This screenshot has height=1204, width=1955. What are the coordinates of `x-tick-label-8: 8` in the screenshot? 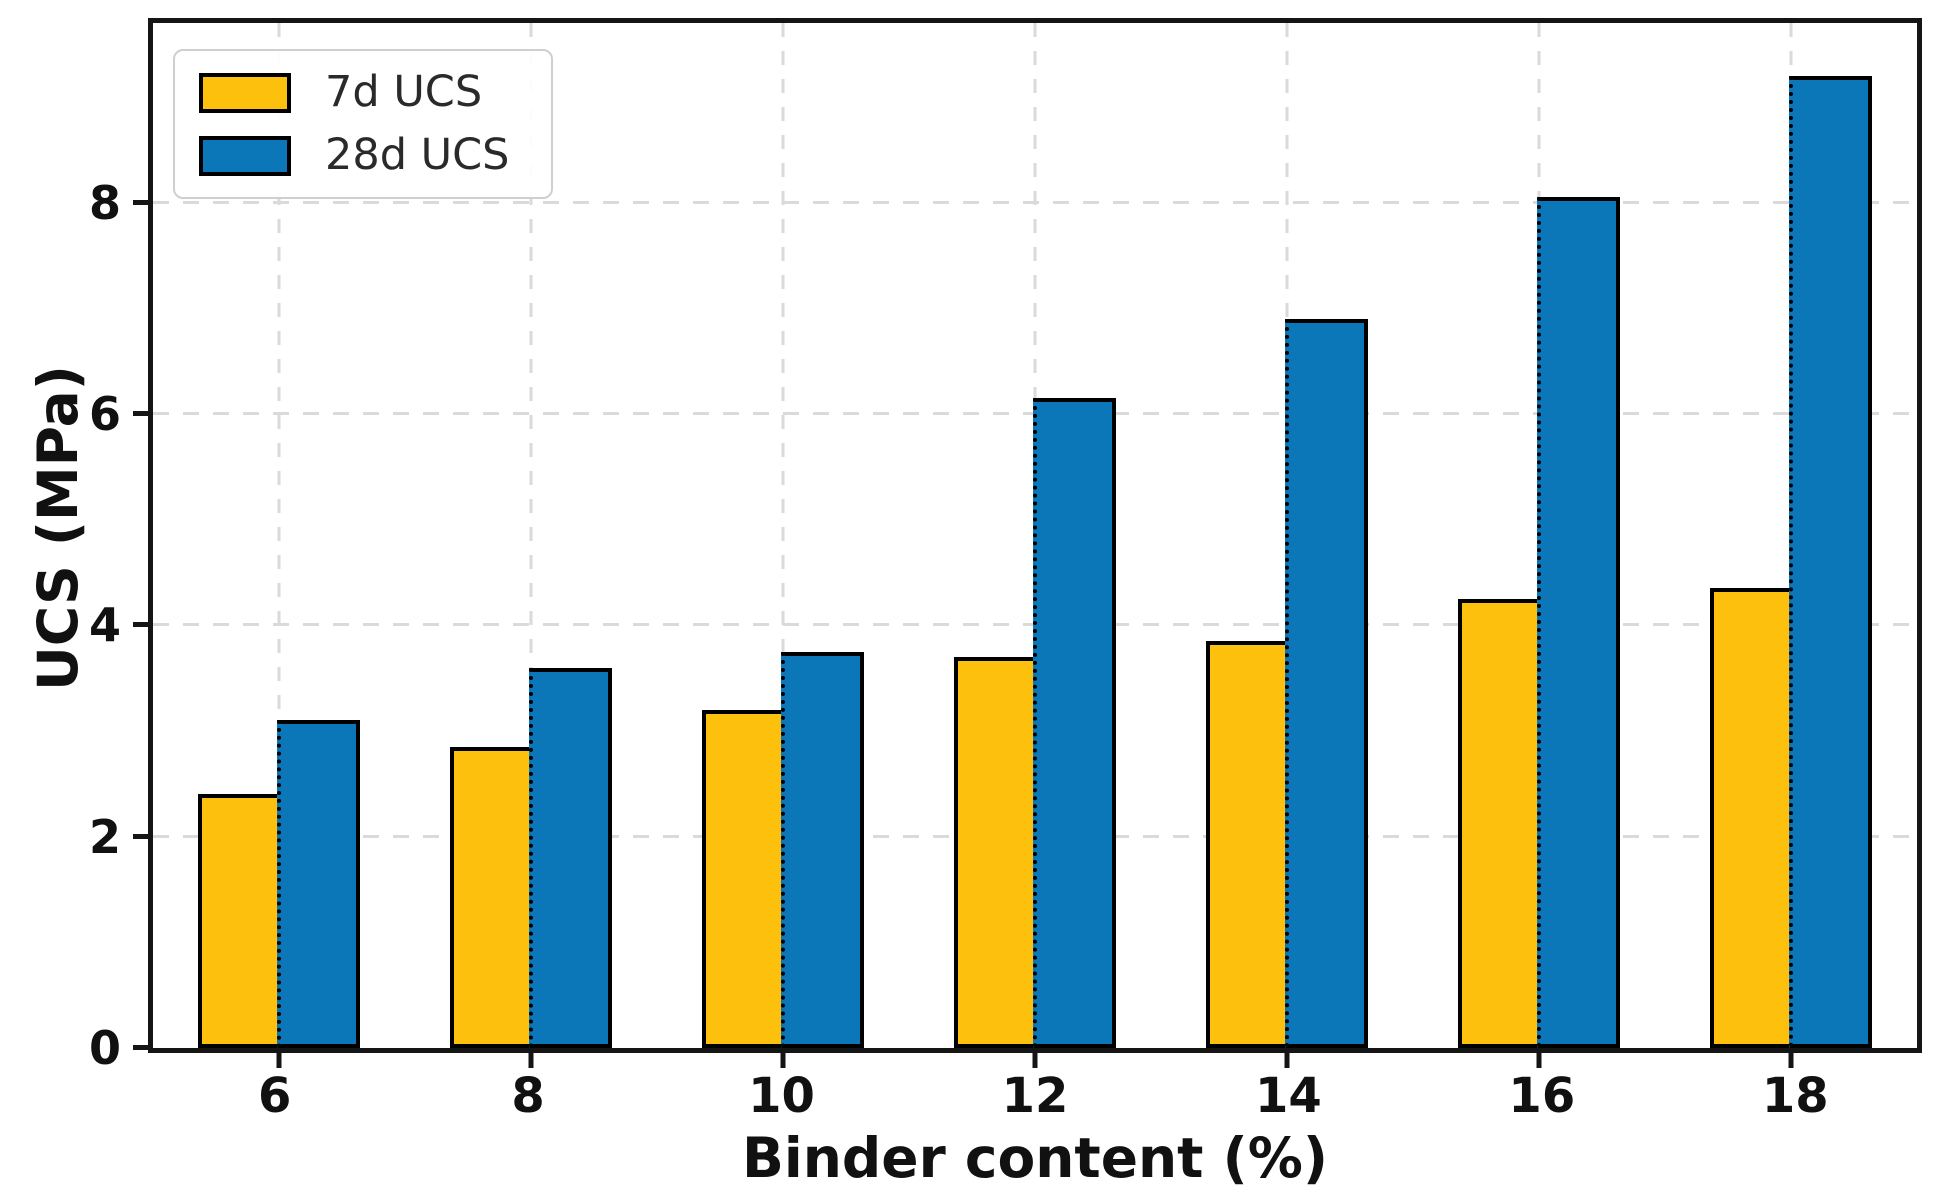 It's located at (528, 1096).